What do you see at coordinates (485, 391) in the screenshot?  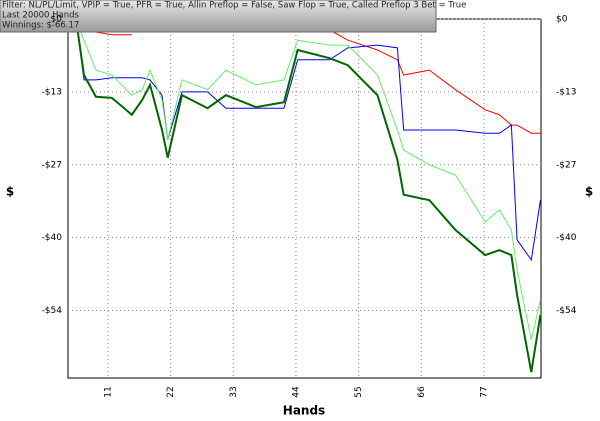 I see `x-tick-label: 77` at bounding box center [485, 391].